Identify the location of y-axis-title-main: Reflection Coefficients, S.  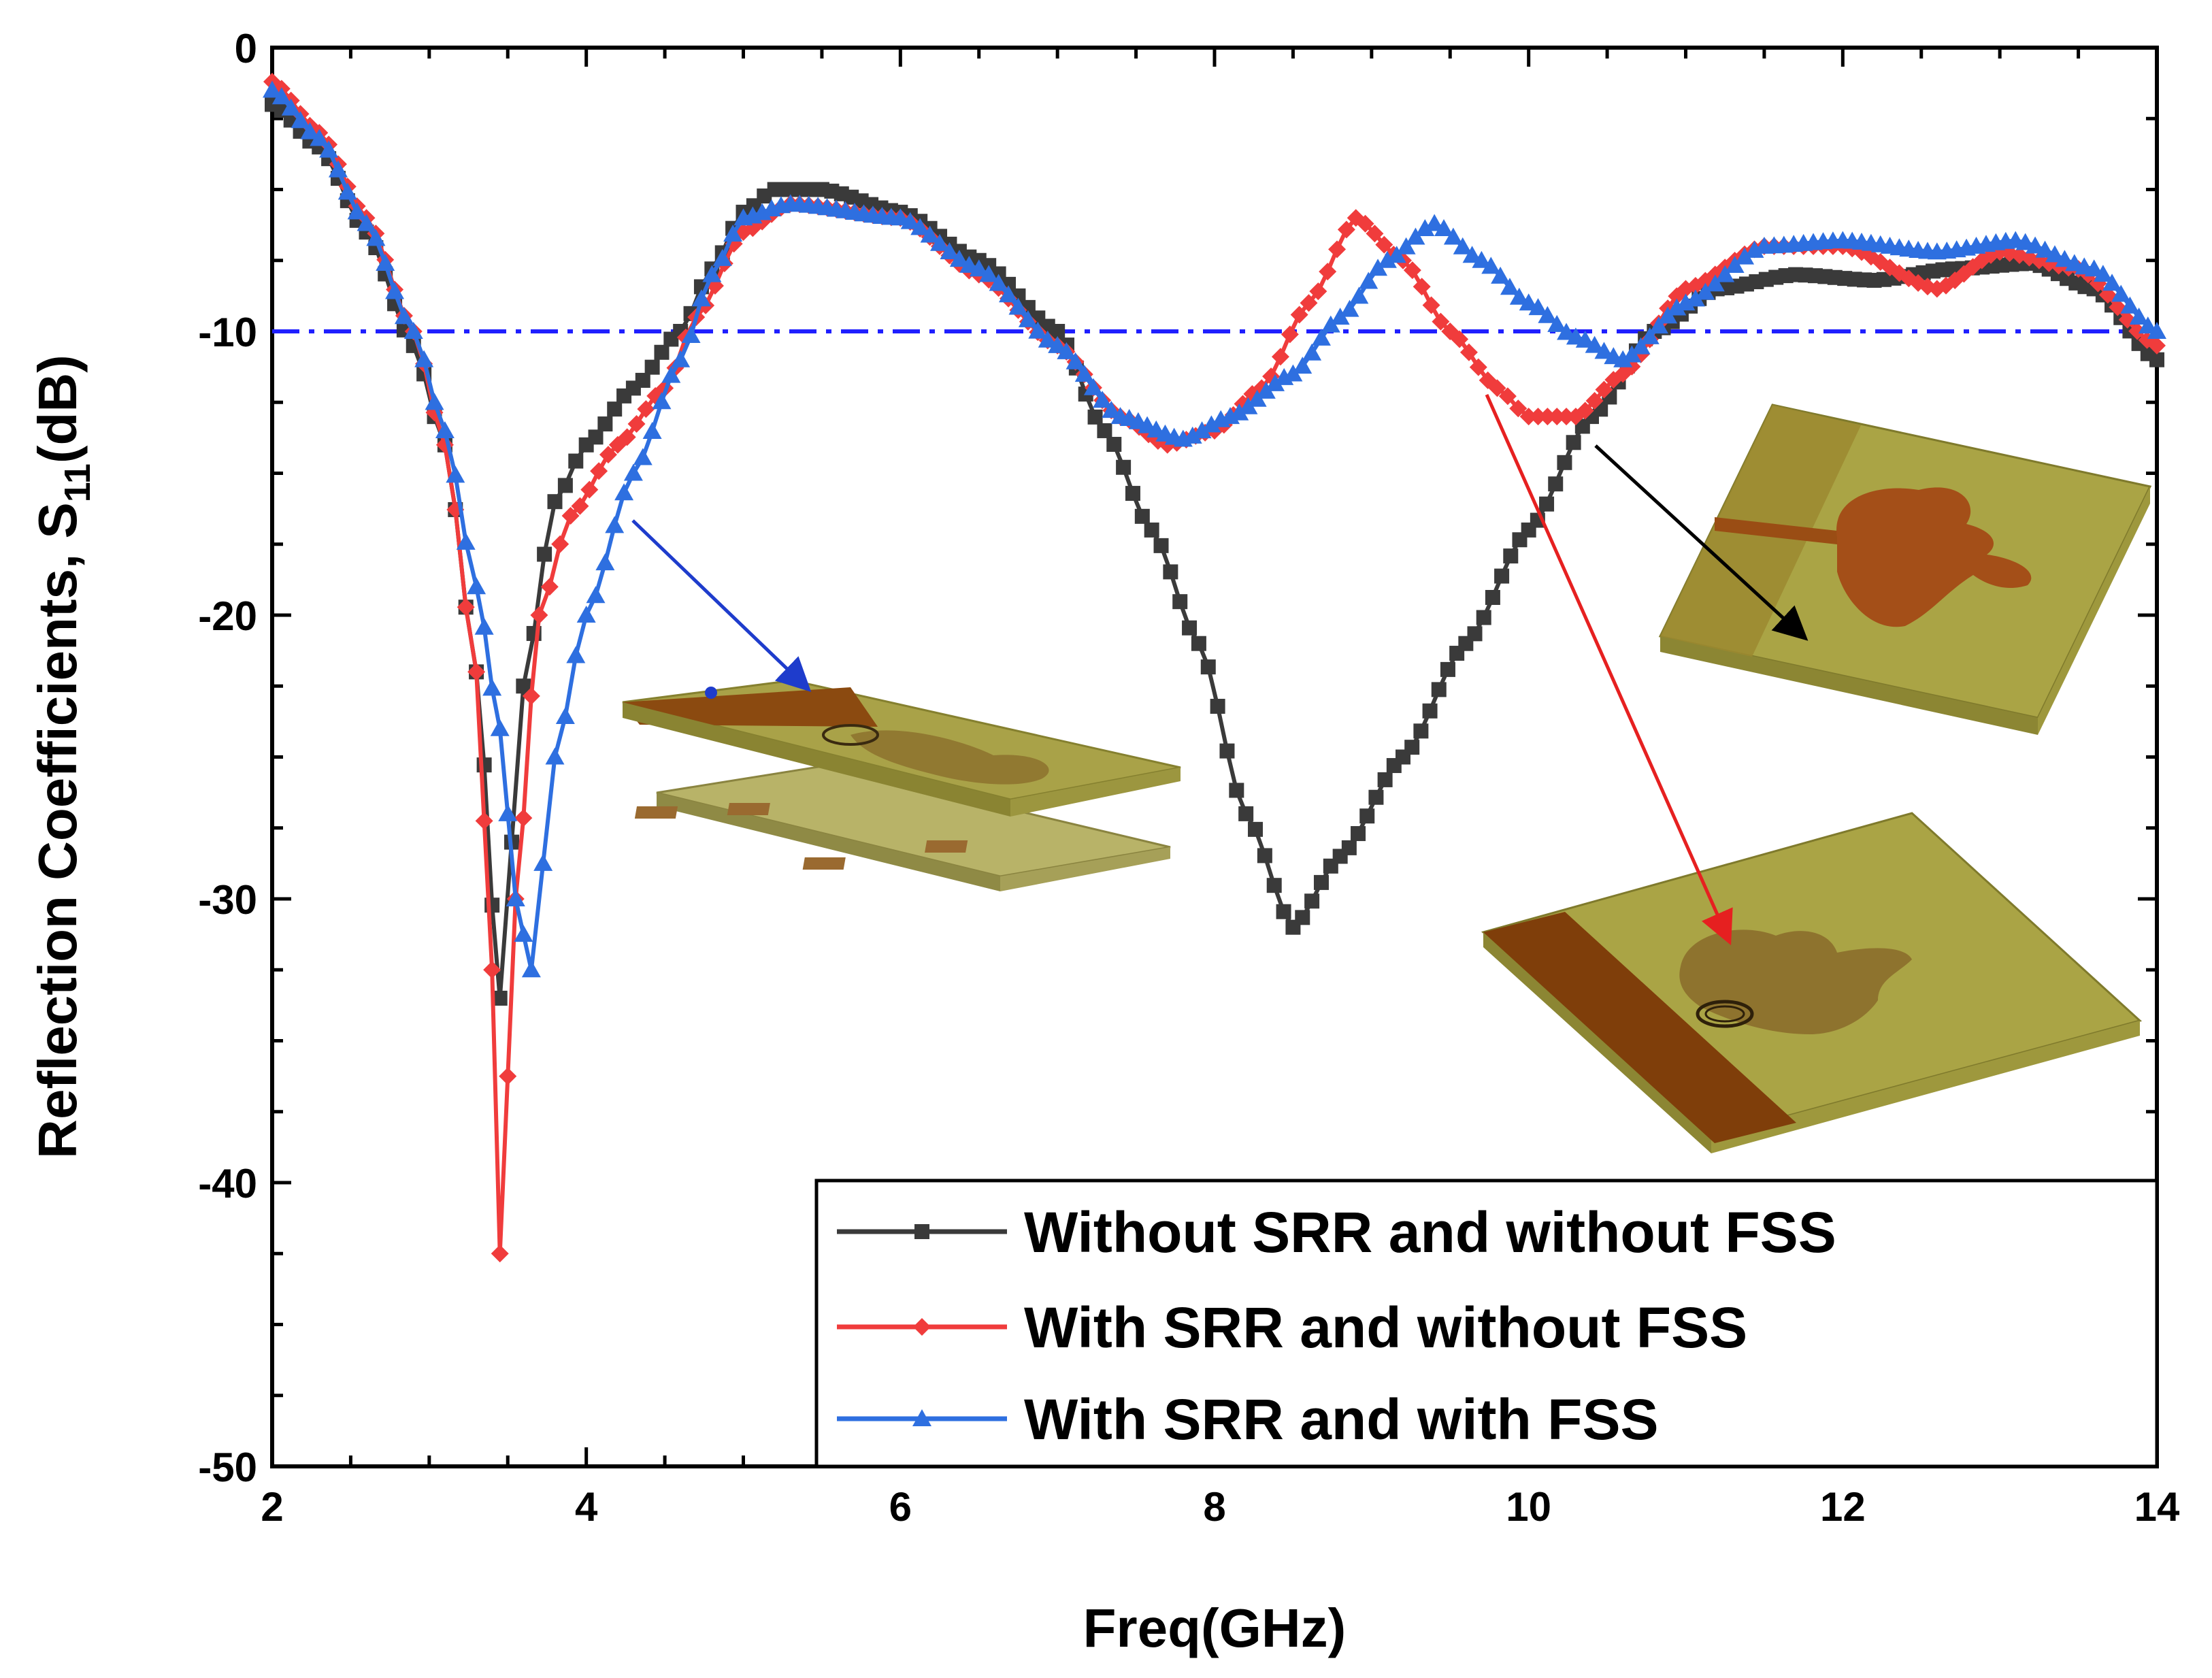
(57, 831).